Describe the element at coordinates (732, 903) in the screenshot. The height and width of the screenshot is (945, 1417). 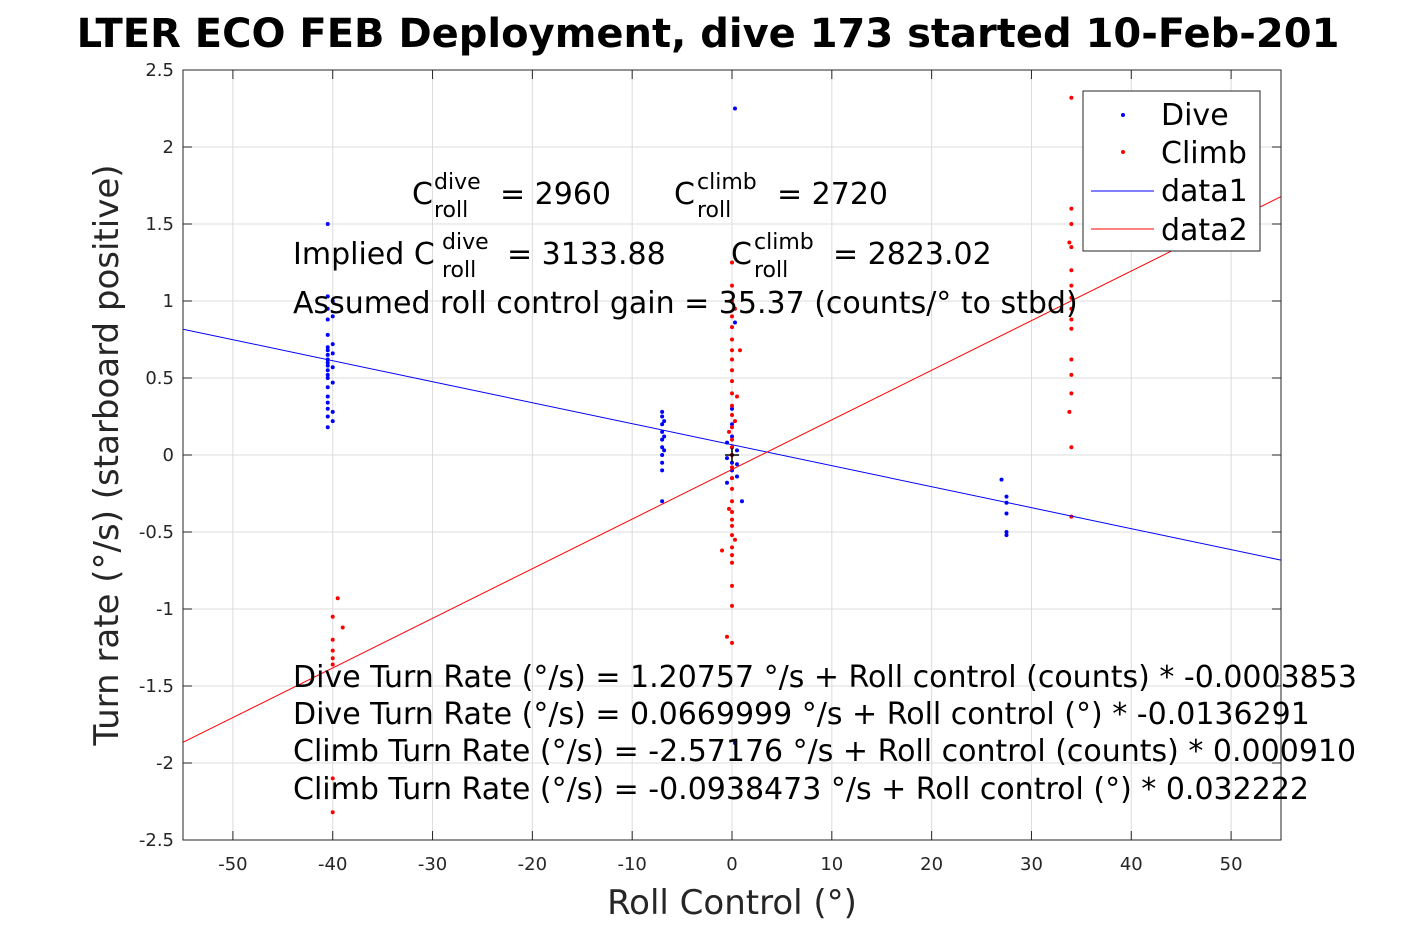
I see `x-axis-label: Roll Control (°)` at that location.